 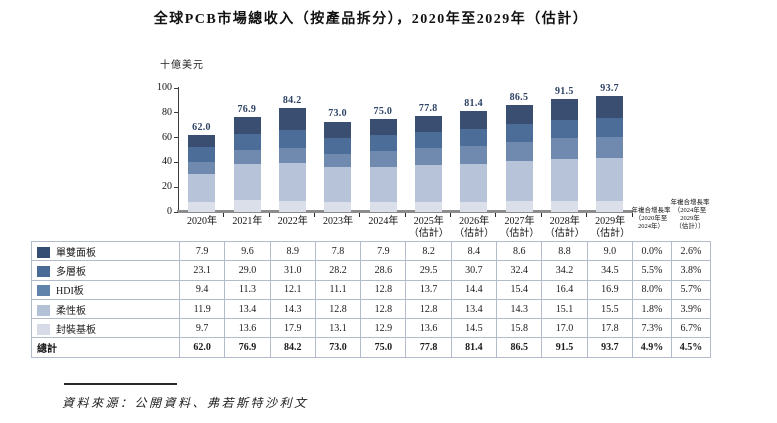 I want to click on cagr-cell: 3.9%, so click(x=690, y=309).